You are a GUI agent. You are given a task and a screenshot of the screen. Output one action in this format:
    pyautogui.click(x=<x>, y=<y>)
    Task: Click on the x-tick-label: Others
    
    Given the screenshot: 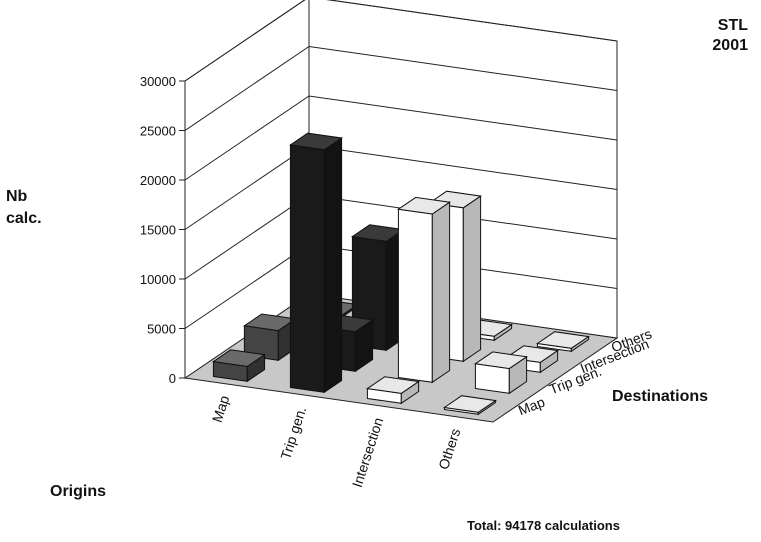 What is the action you would take?
    pyautogui.click(x=449, y=448)
    